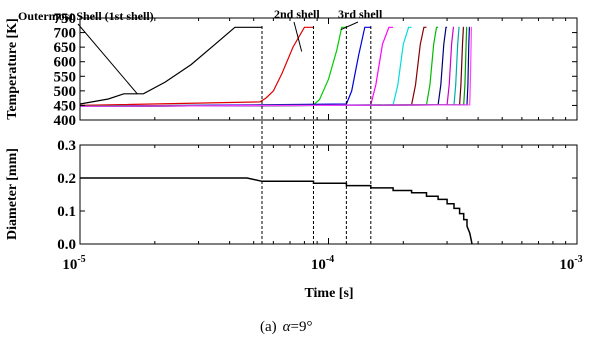 The image size is (592, 345). Describe the element at coordinates (65, 63) in the screenshot. I see `temperature-y-tick-label: 600` at that location.